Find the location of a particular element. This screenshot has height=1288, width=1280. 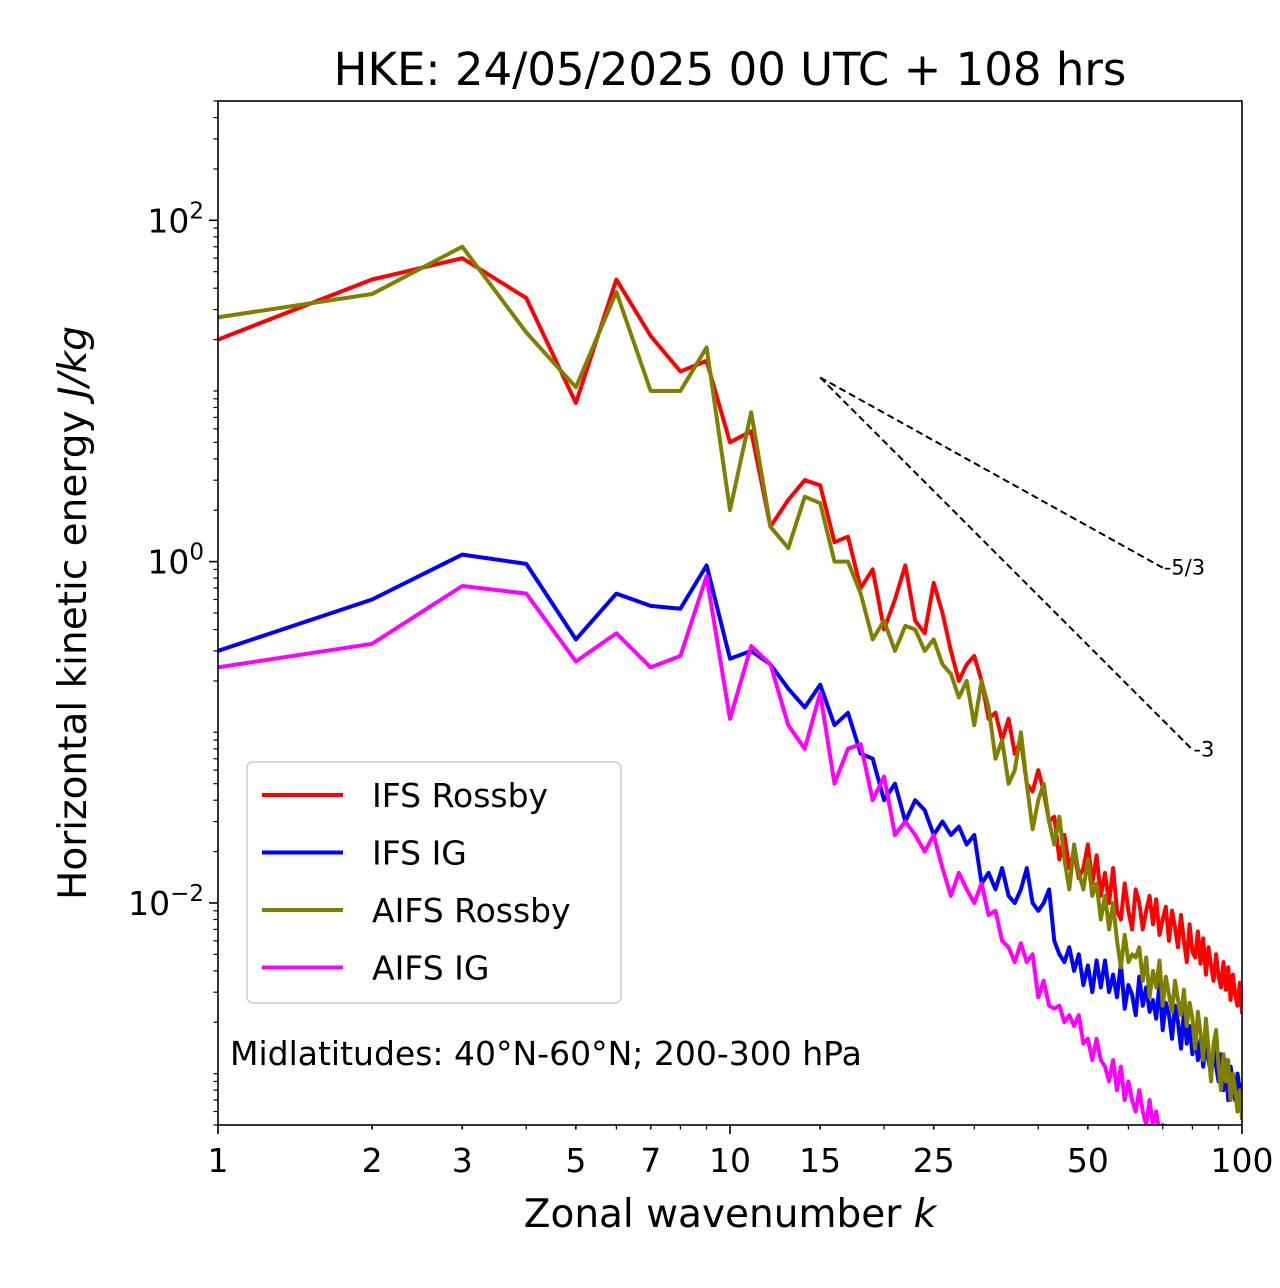

x-tick-label: 100 is located at coordinates (1242, 1160).